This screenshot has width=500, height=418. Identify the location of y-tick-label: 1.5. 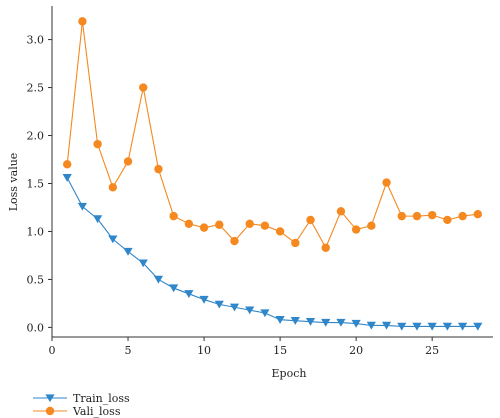
(36, 183).